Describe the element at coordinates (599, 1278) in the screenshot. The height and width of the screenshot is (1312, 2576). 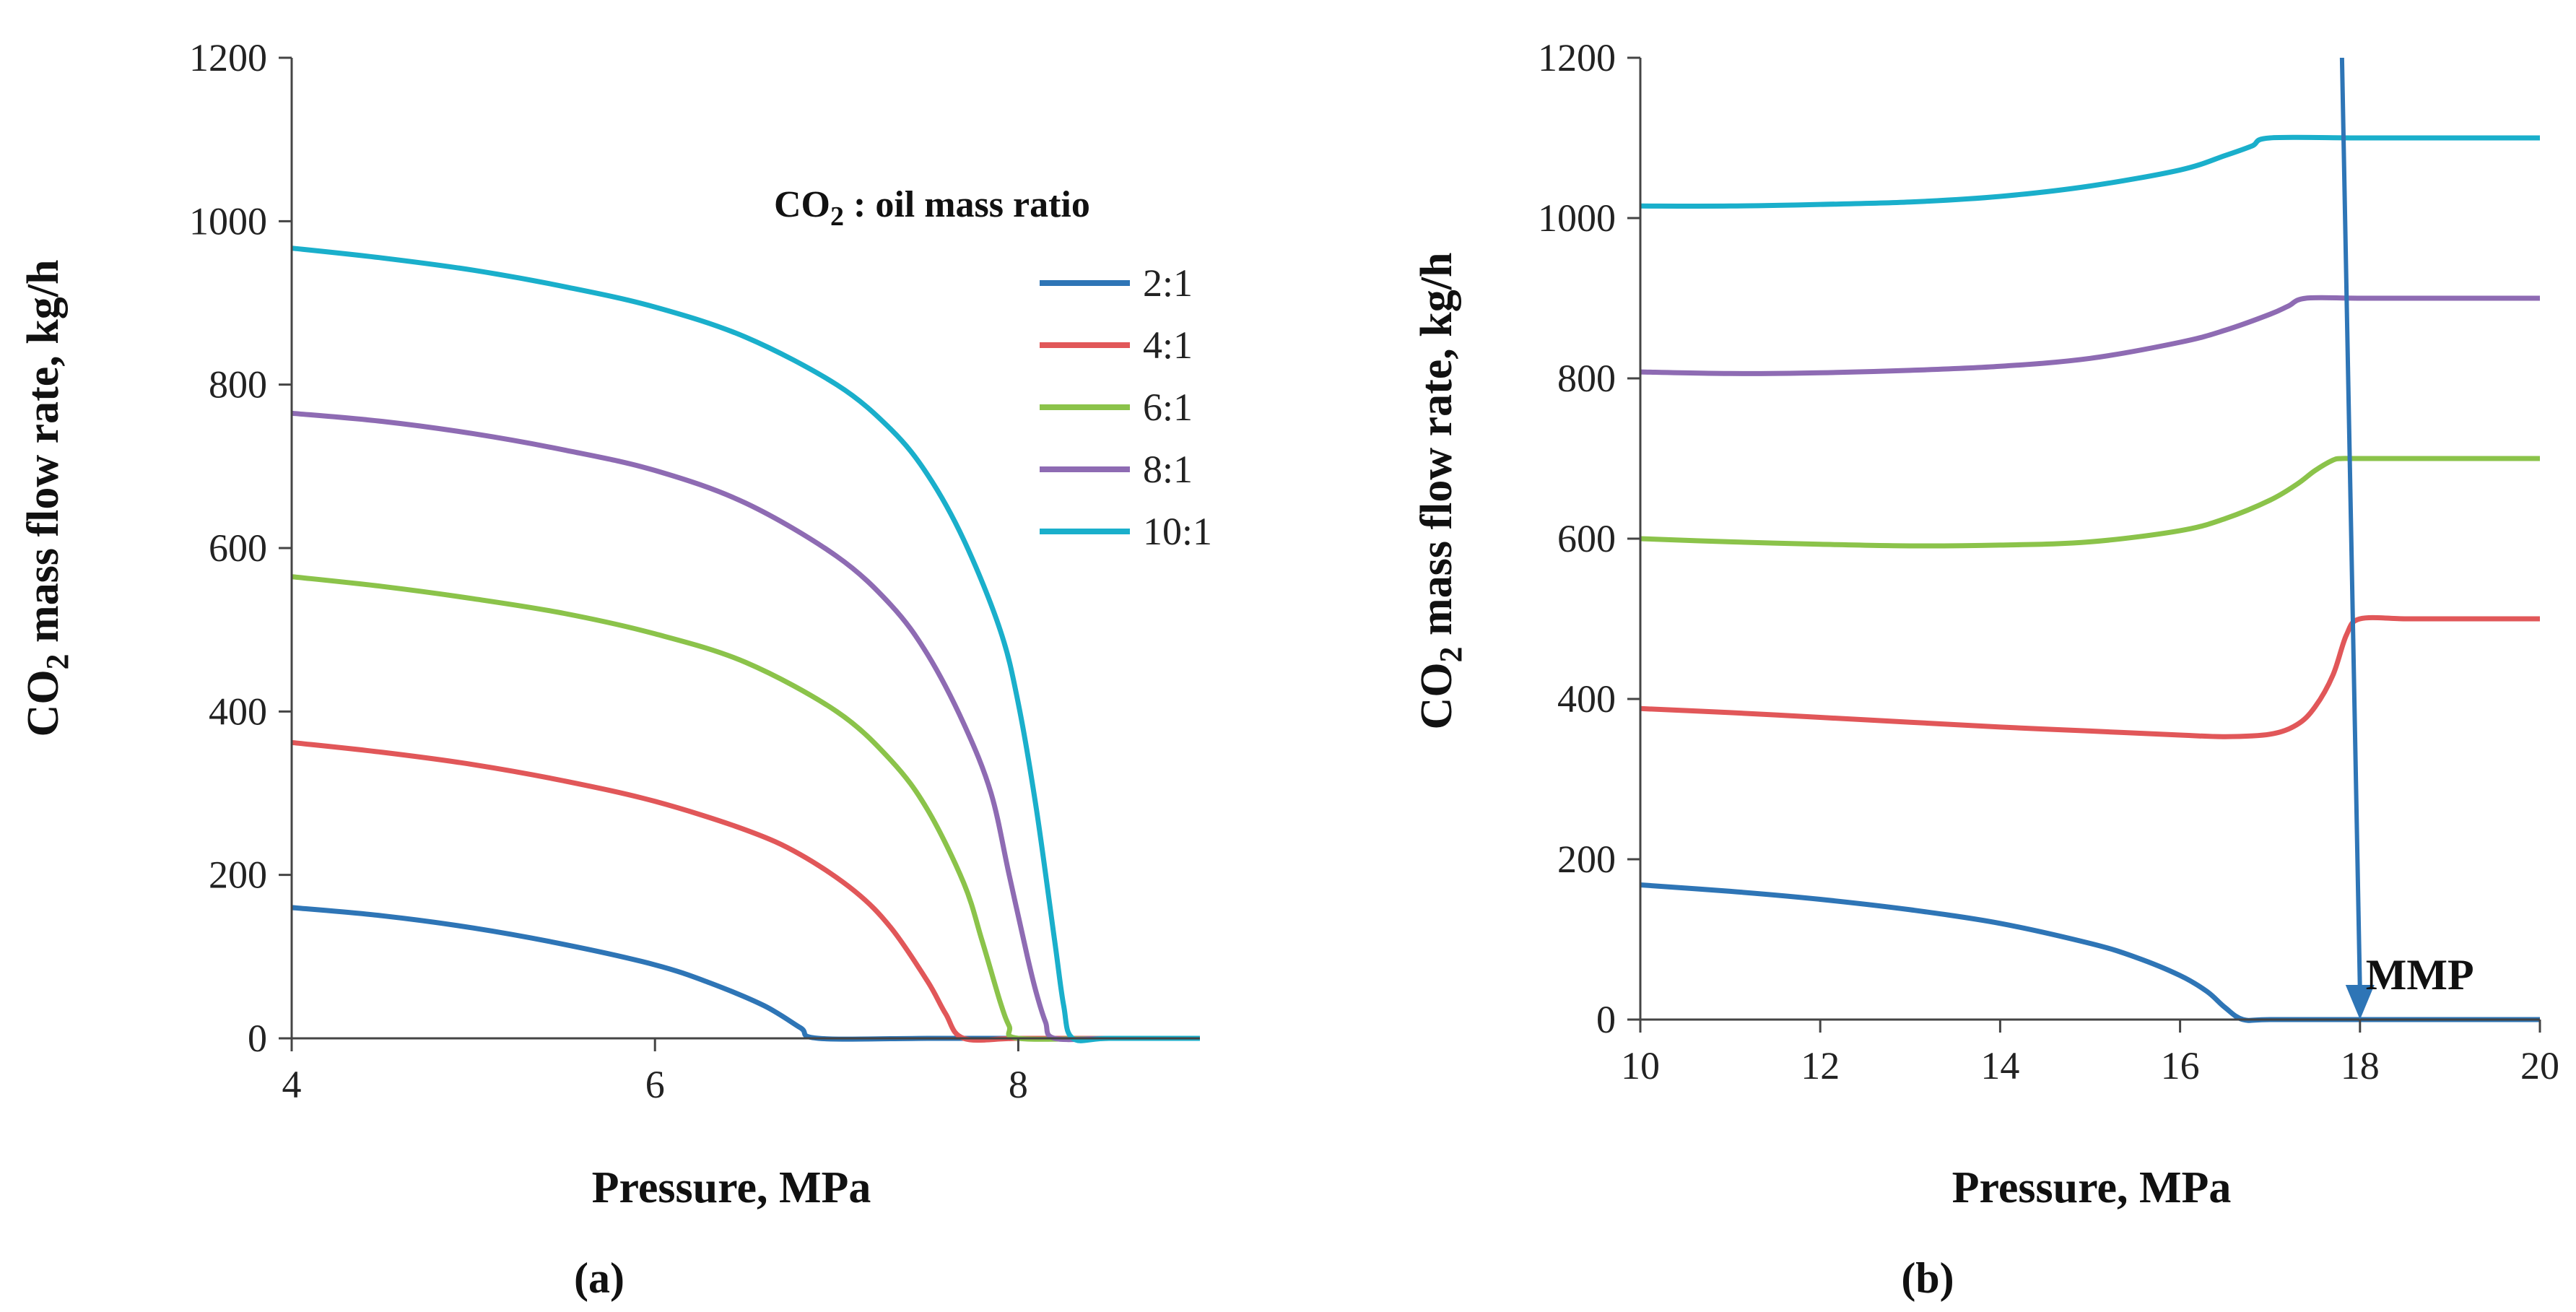
I see `panel-a-caption: (a)` at that location.